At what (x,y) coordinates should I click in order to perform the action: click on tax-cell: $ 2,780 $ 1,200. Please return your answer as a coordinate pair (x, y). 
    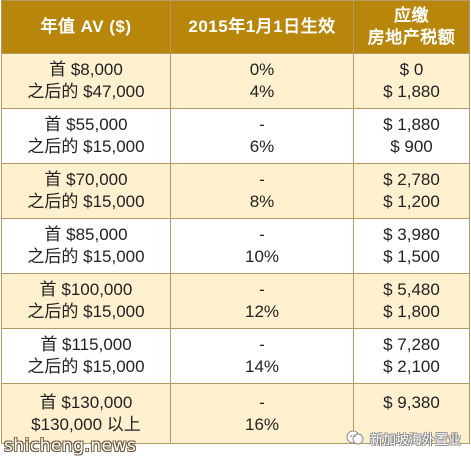
    Looking at the image, I should click on (411, 191).